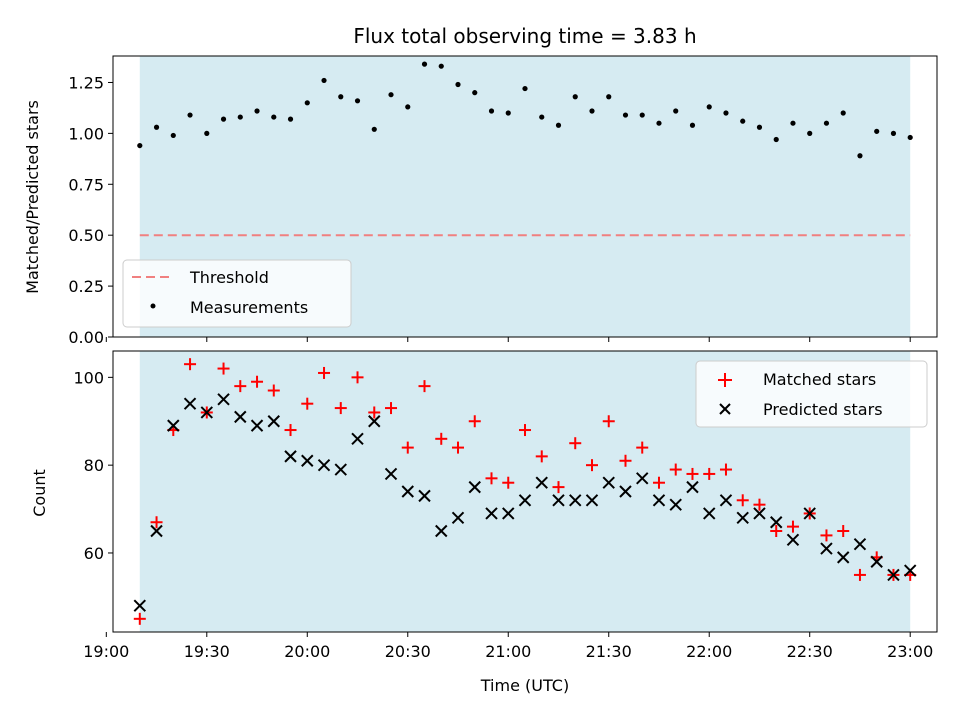  I want to click on top-y-tick-label: 1.25, so click(86, 82).